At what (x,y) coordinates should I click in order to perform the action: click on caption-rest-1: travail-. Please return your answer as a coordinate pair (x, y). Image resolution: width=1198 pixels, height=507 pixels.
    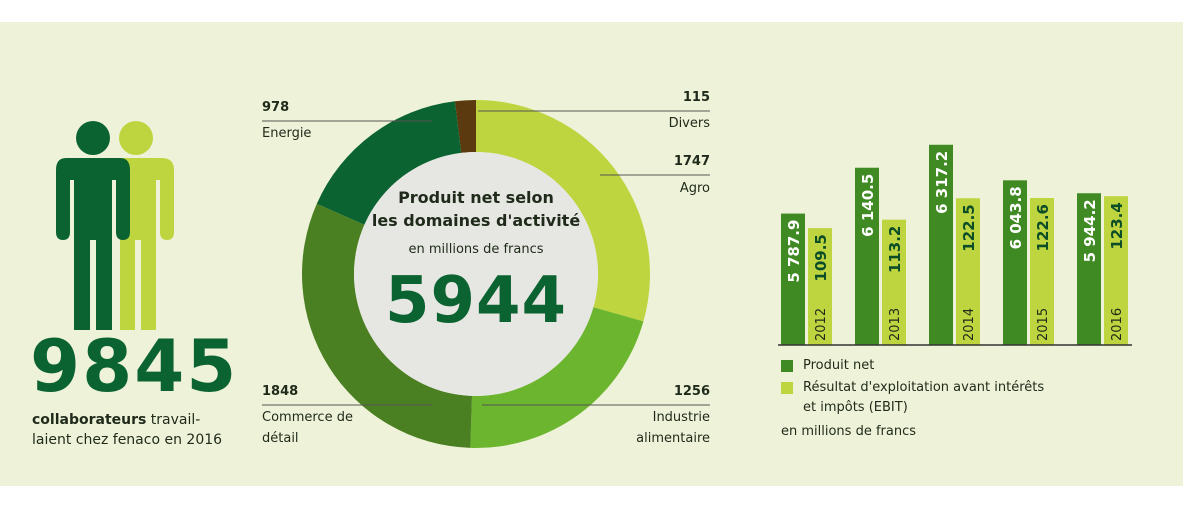
    Looking at the image, I should click on (173, 420).